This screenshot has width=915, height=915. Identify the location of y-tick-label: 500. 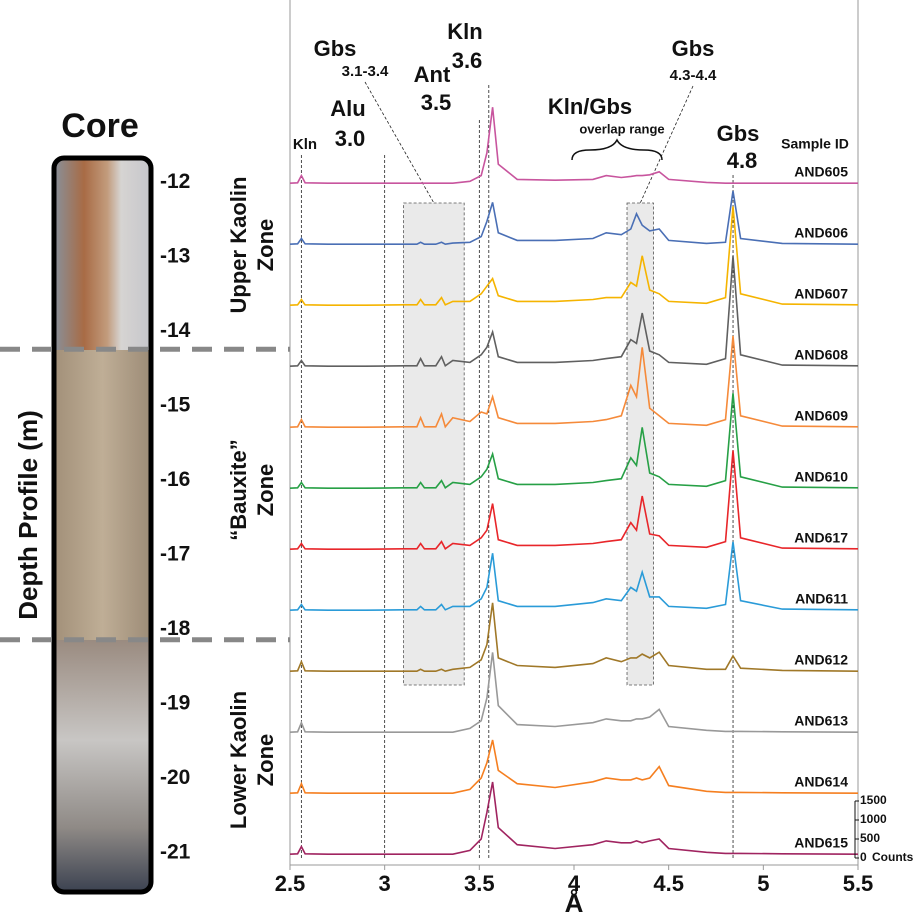
(870, 838).